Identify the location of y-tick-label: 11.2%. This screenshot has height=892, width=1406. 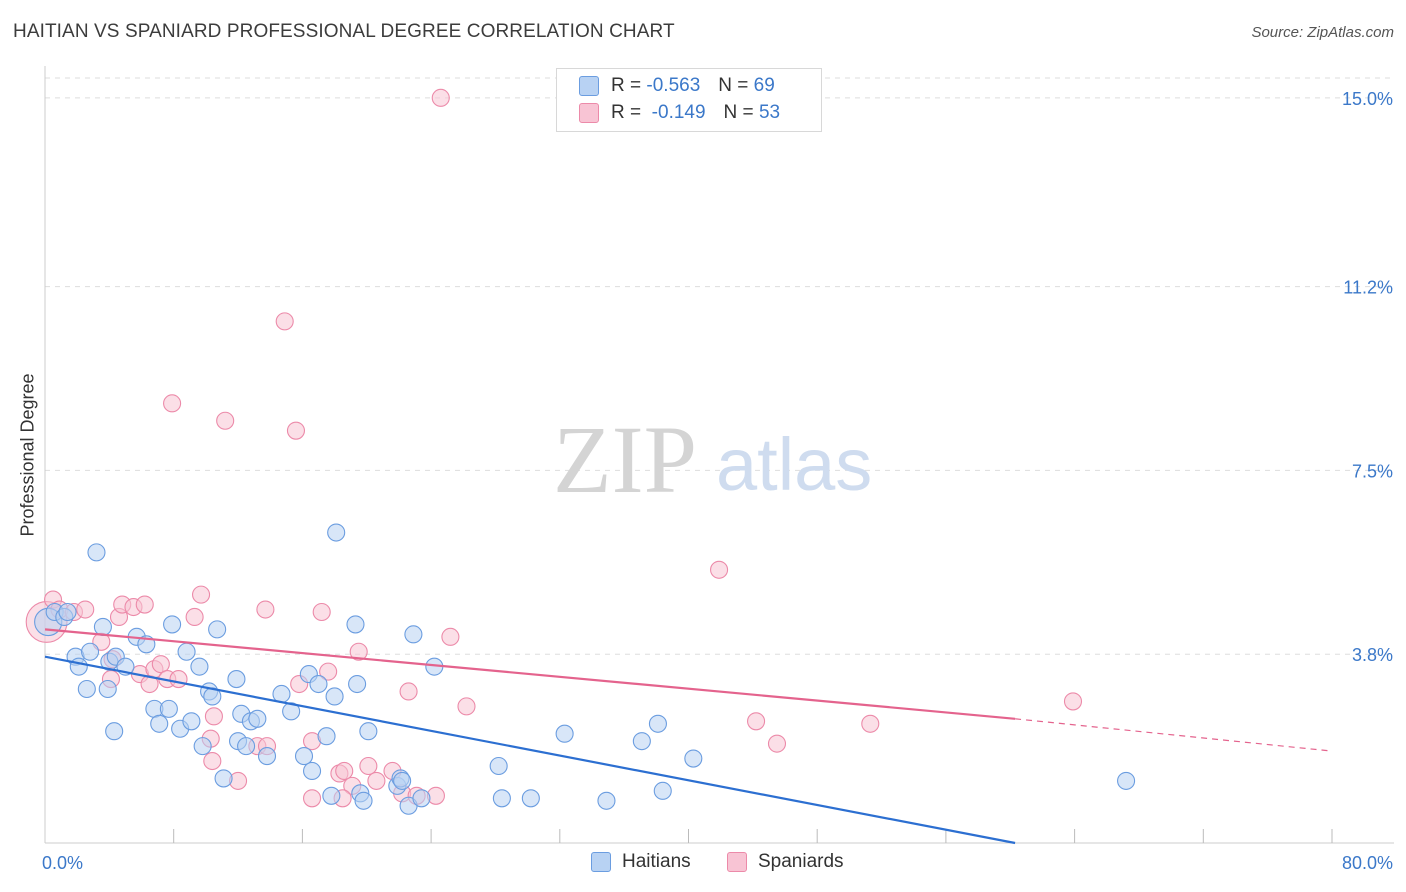
(1368, 288).